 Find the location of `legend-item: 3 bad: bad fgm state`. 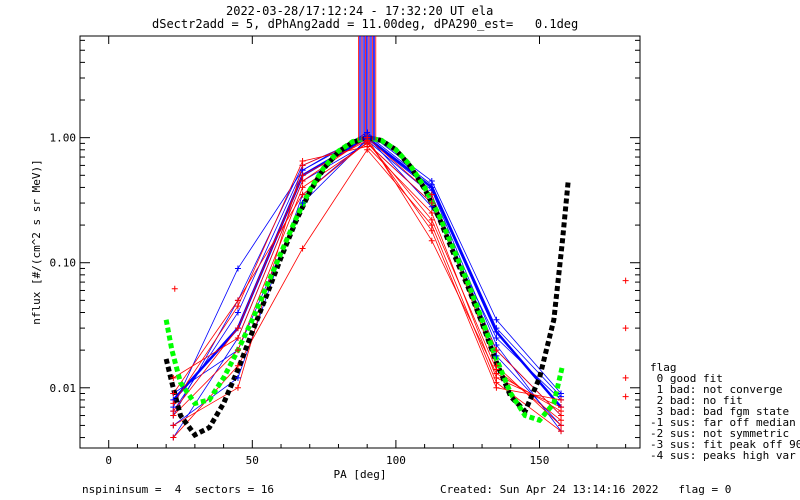

legend-item: 3 bad: bad fgm state is located at coordinates (720, 411).